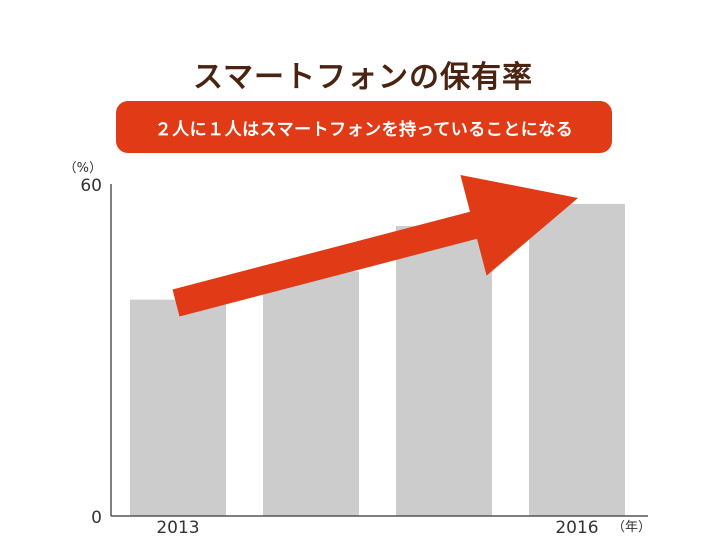 This screenshot has height=545, width=726. Describe the element at coordinates (91, 186) in the screenshot. I see `y-tick-label-max: 60` at that location.